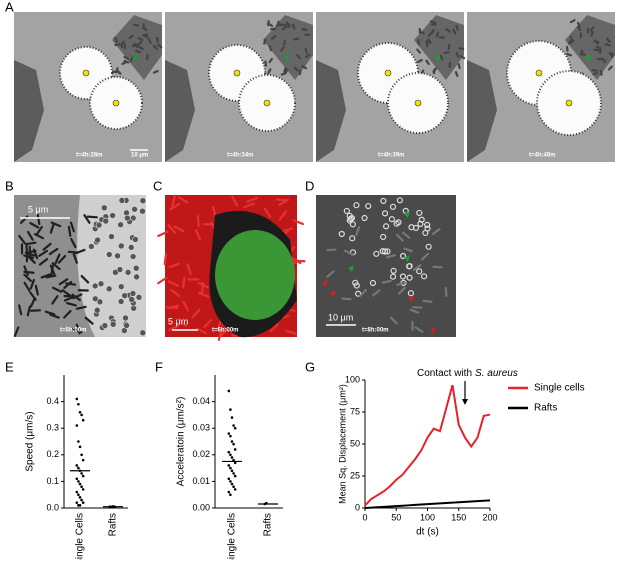 This screenshot has height=565, width=617. Describe the element at coordinates (30, 441) in the screenshot. I see `y-axis-label: Speed (μm/s)` at that location.